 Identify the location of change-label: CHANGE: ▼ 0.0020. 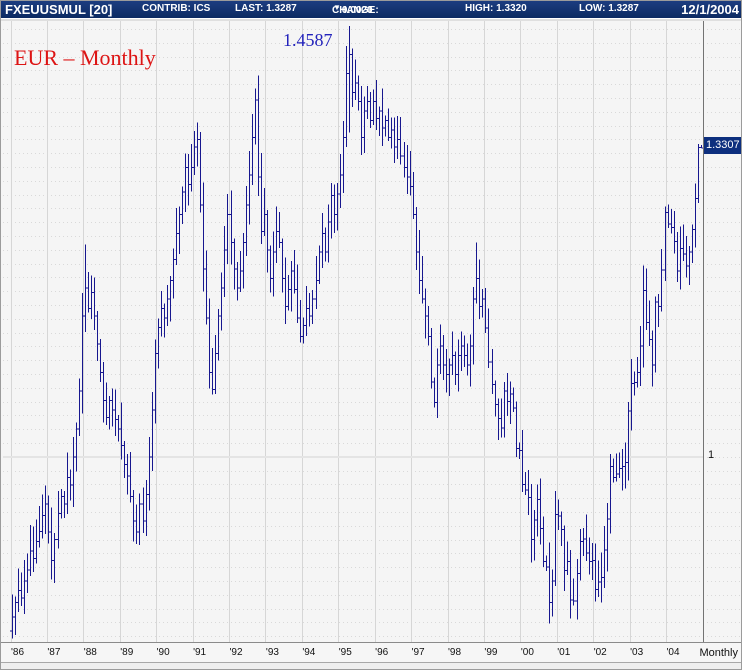
(355, 9).